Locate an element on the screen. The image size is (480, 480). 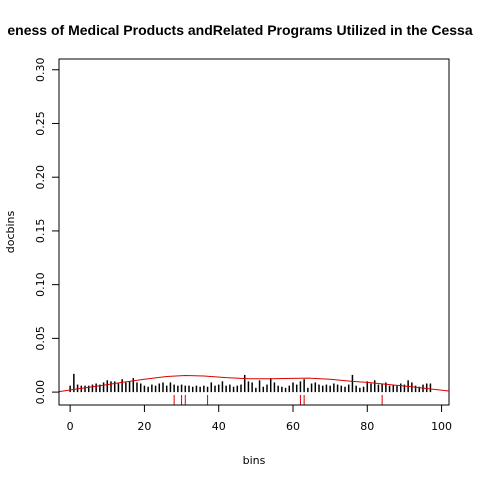
x-tick-label: 60 is located at coordinates (293, 426).